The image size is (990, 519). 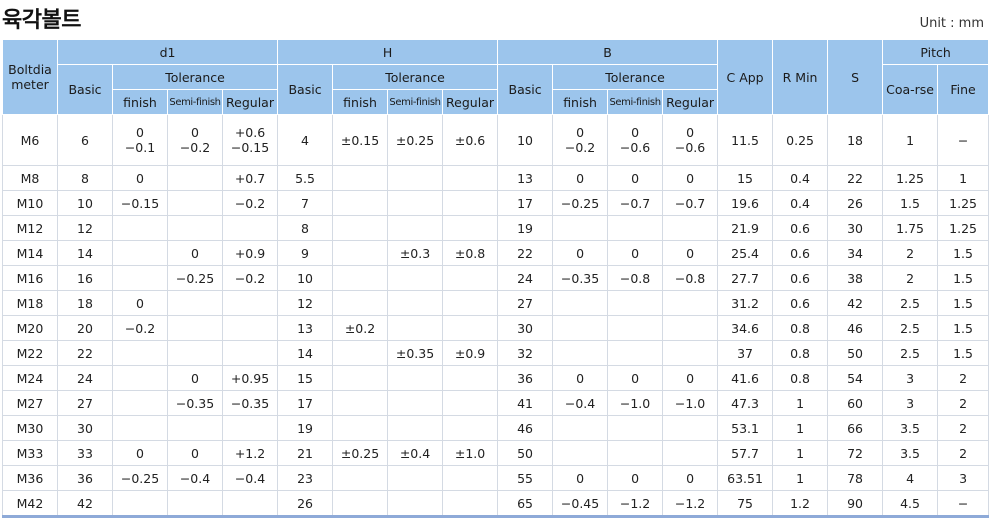 What do you see at coordinates (635, 503) in the screenshot?
I see `table-cell: −1.2` at bounding box center [635, 503].